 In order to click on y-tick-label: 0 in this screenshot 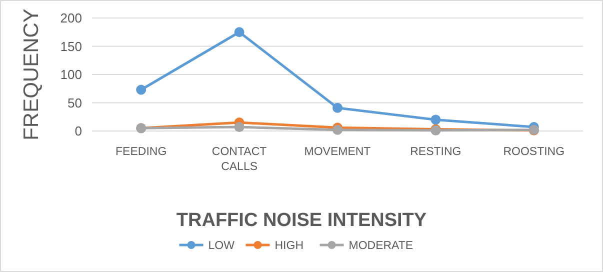, I will do `click(78, 131)`.